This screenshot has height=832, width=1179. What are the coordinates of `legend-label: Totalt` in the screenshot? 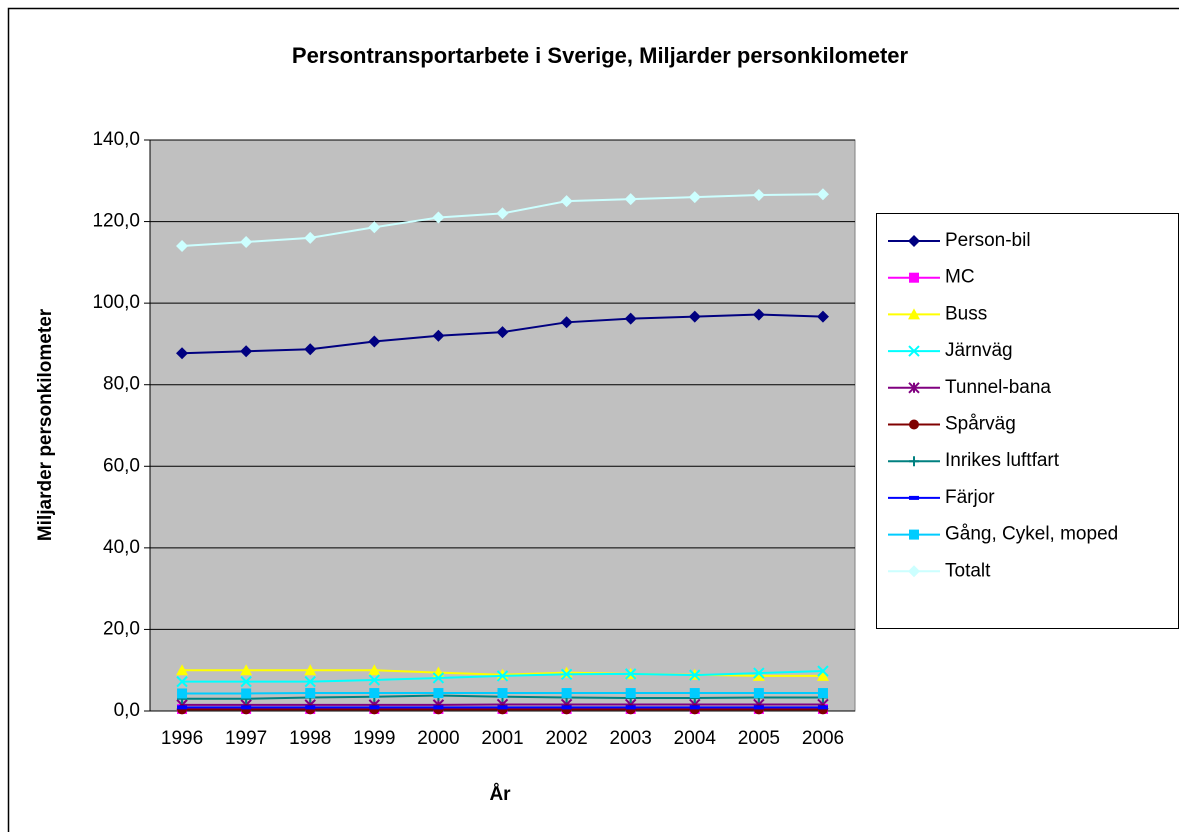 It's located at (968, 570).